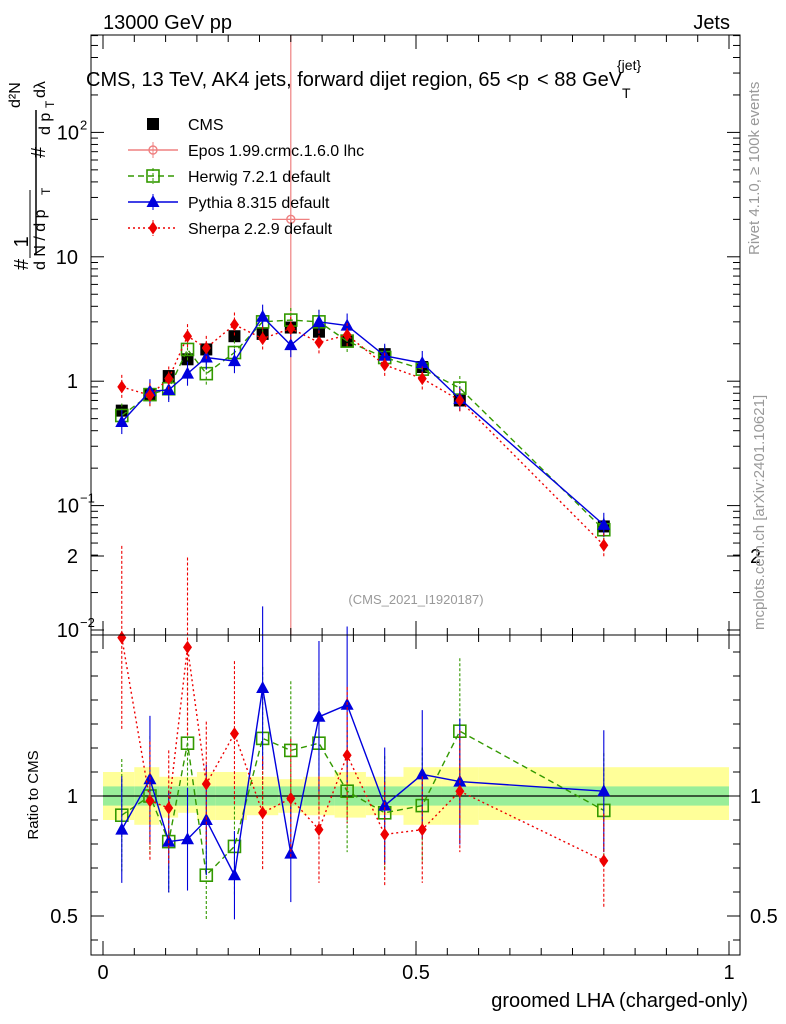 This screenshot has height=1024, width=786. I want to click on y-axis-label-main: # 1 d N / d p T # d p T dλ d²N, so click(32, 175).